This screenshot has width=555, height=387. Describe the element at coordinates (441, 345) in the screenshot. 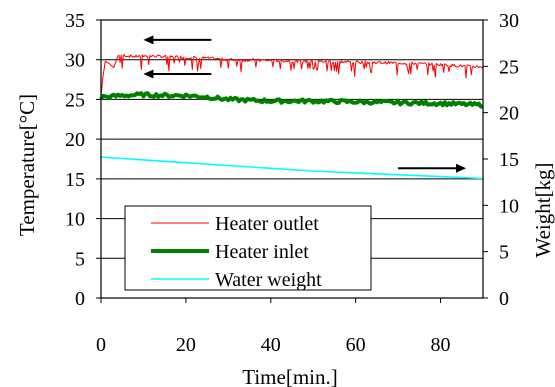

I see `x-tick-label: 80` at that location.